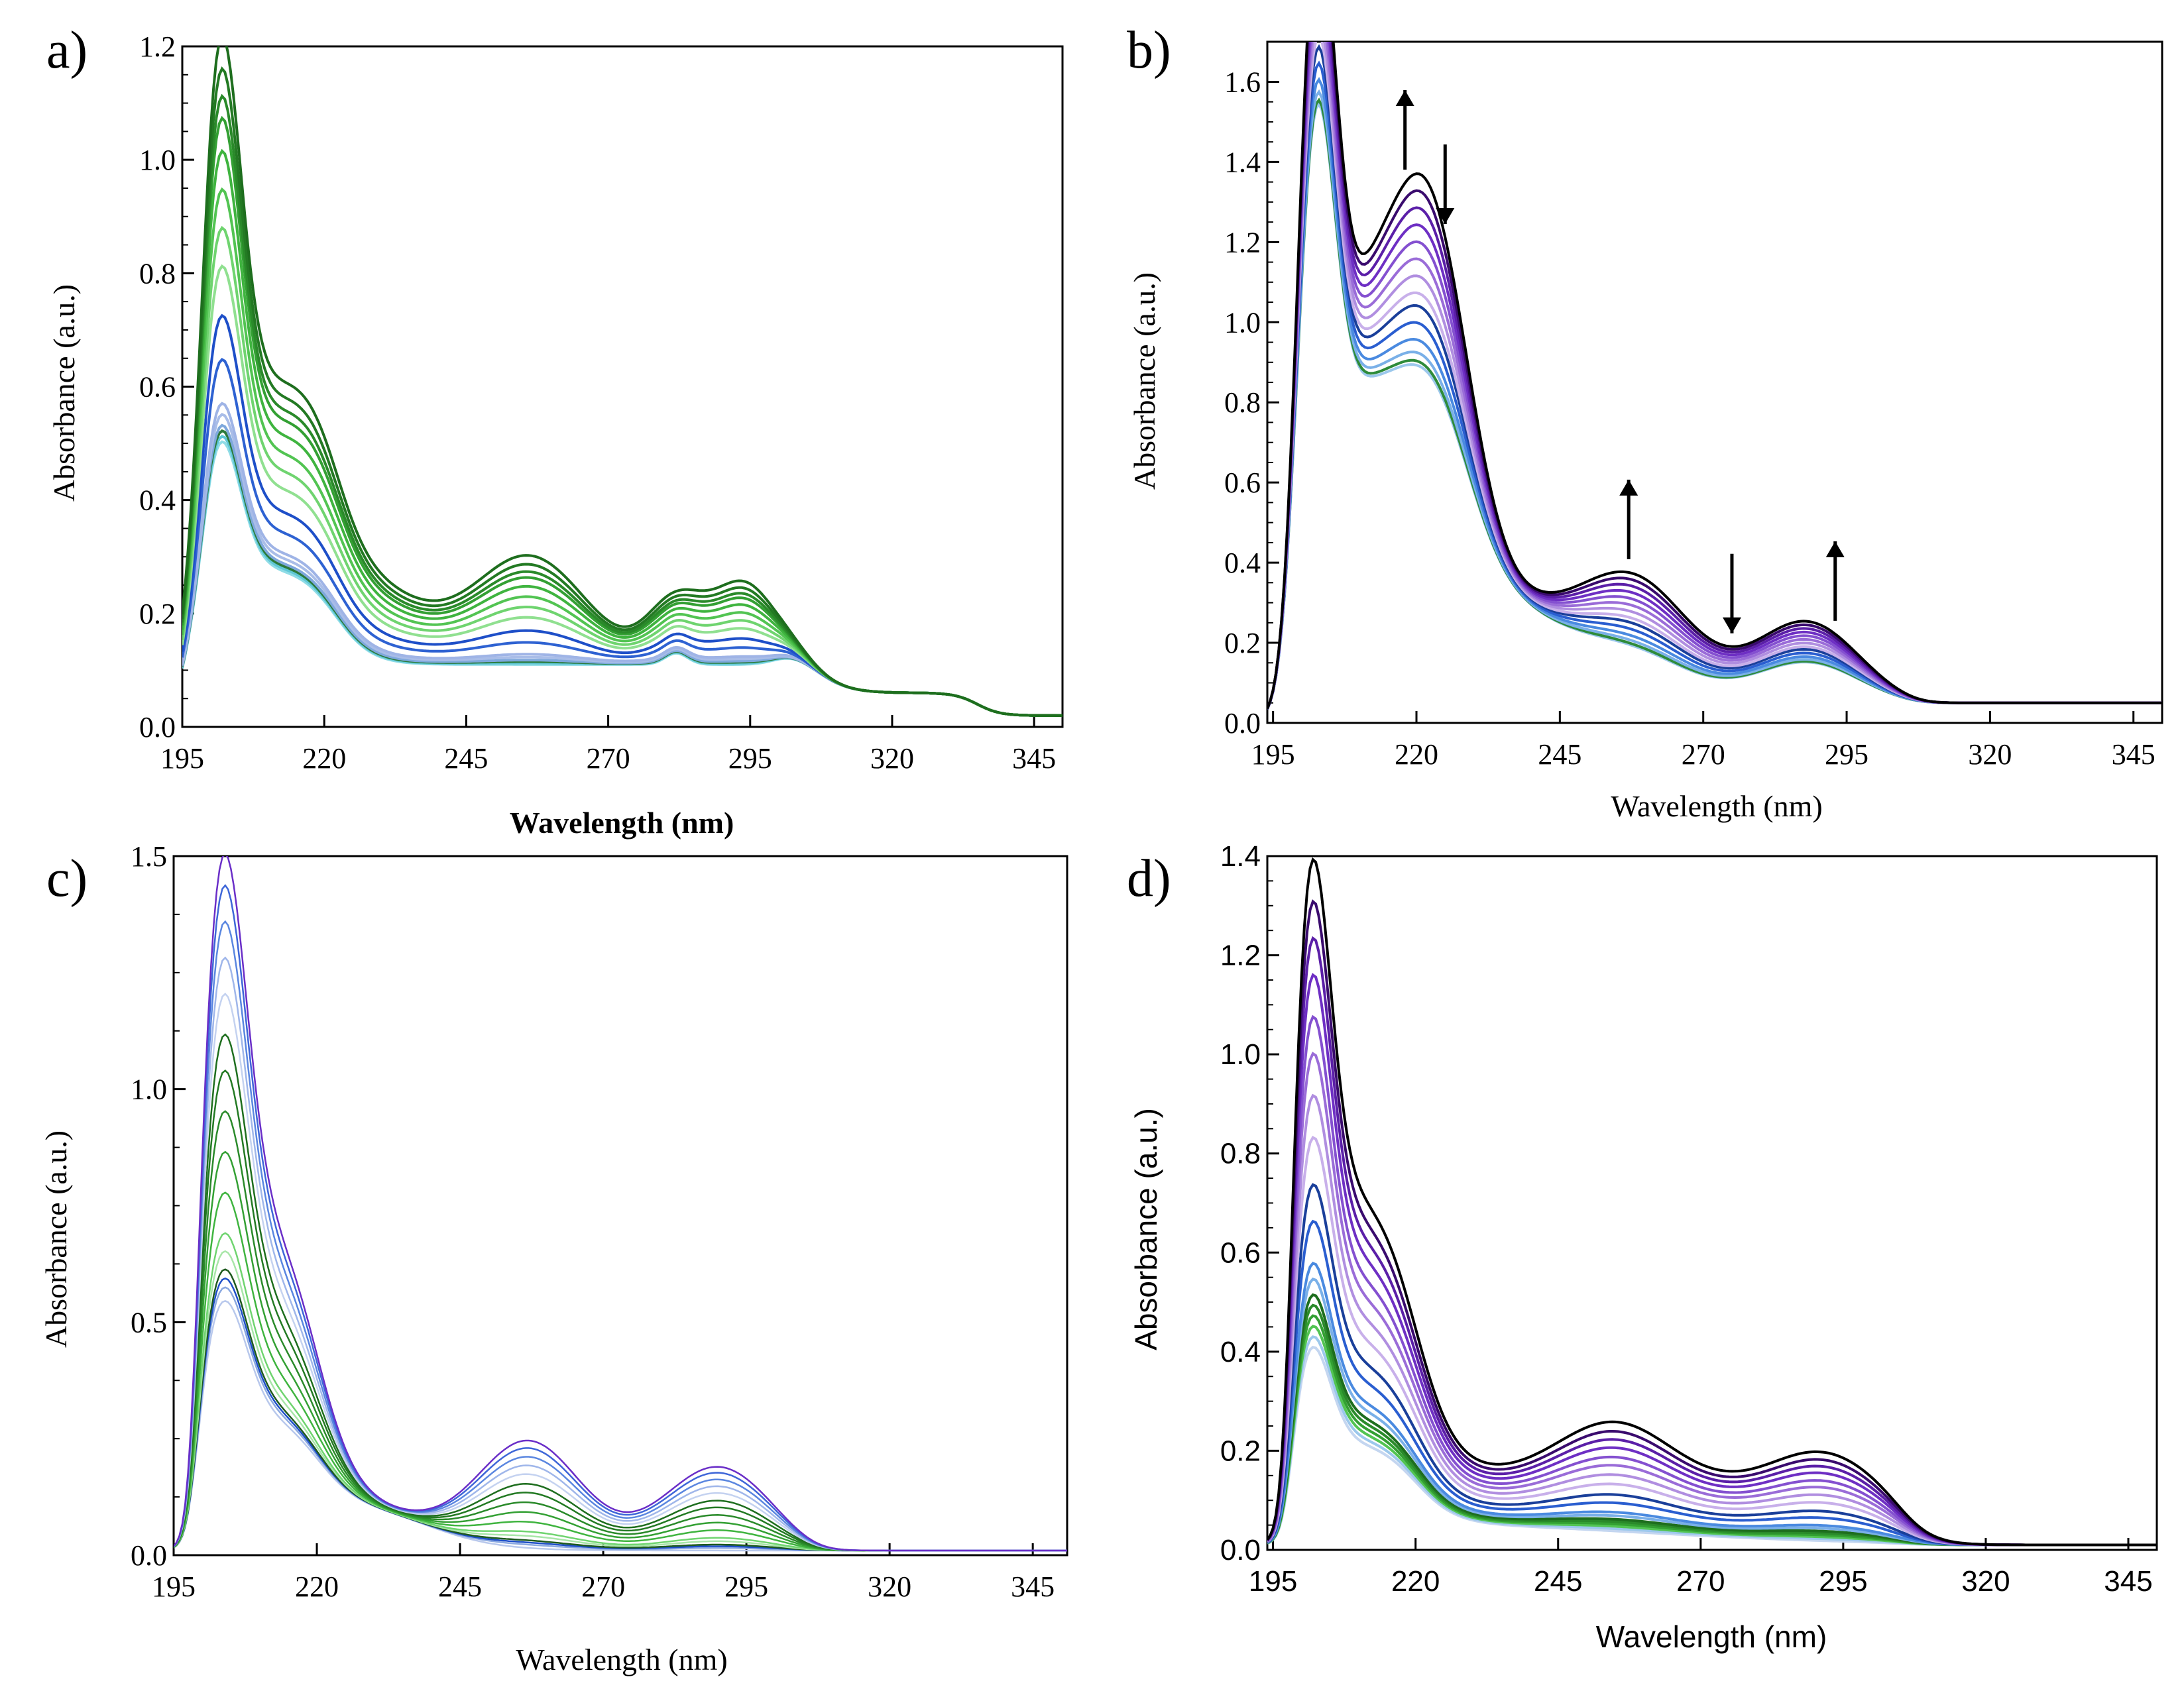 The image size is (2184, 1695). Describe the element at coordinates (66, 50) in the screenshot. I see `panel-label: a)` at that location.